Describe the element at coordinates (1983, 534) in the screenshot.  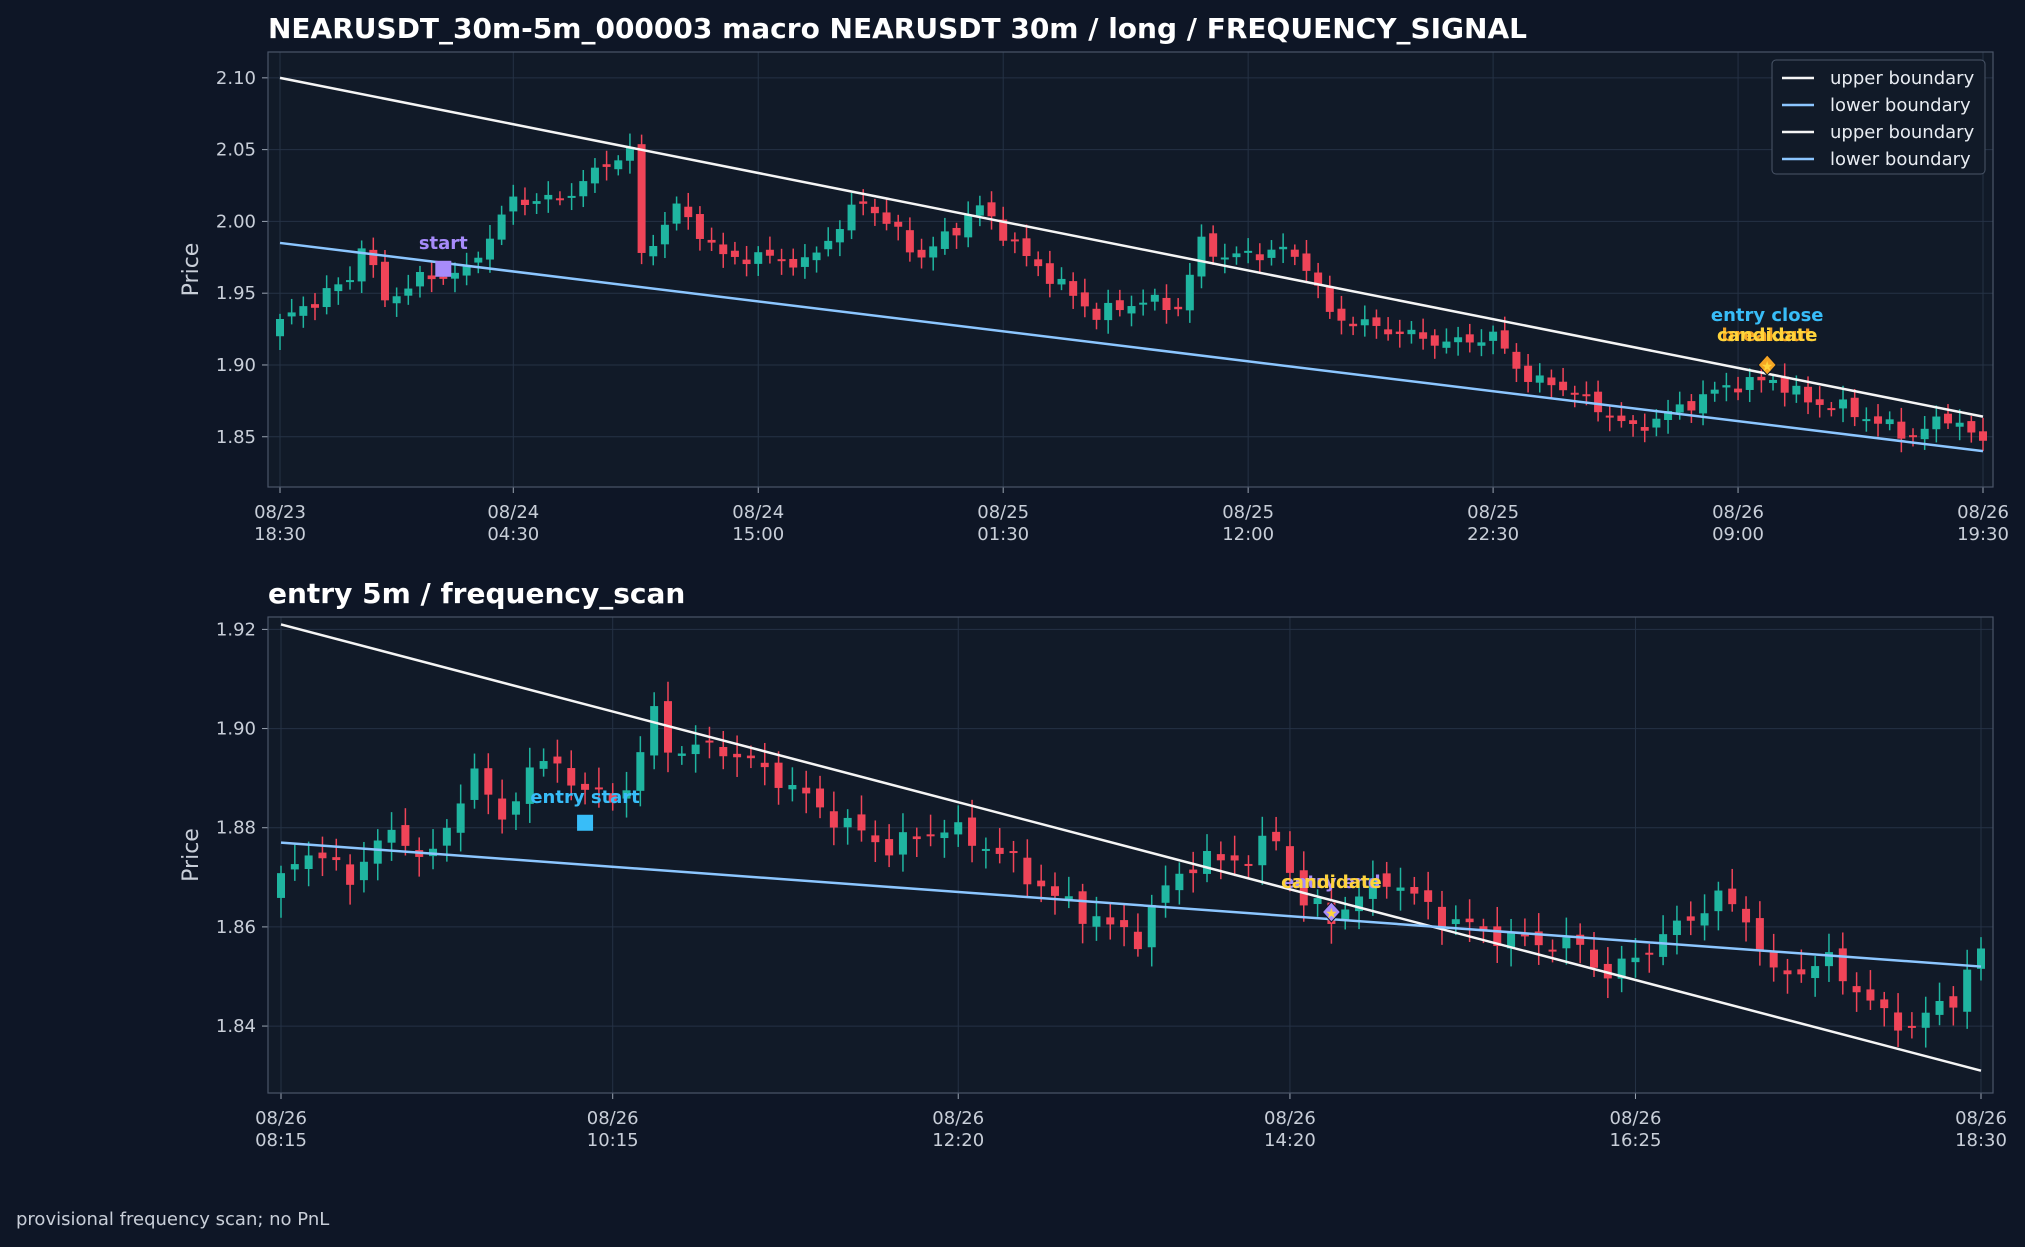
I see `x-tick-label-time: 19:30` at that location.